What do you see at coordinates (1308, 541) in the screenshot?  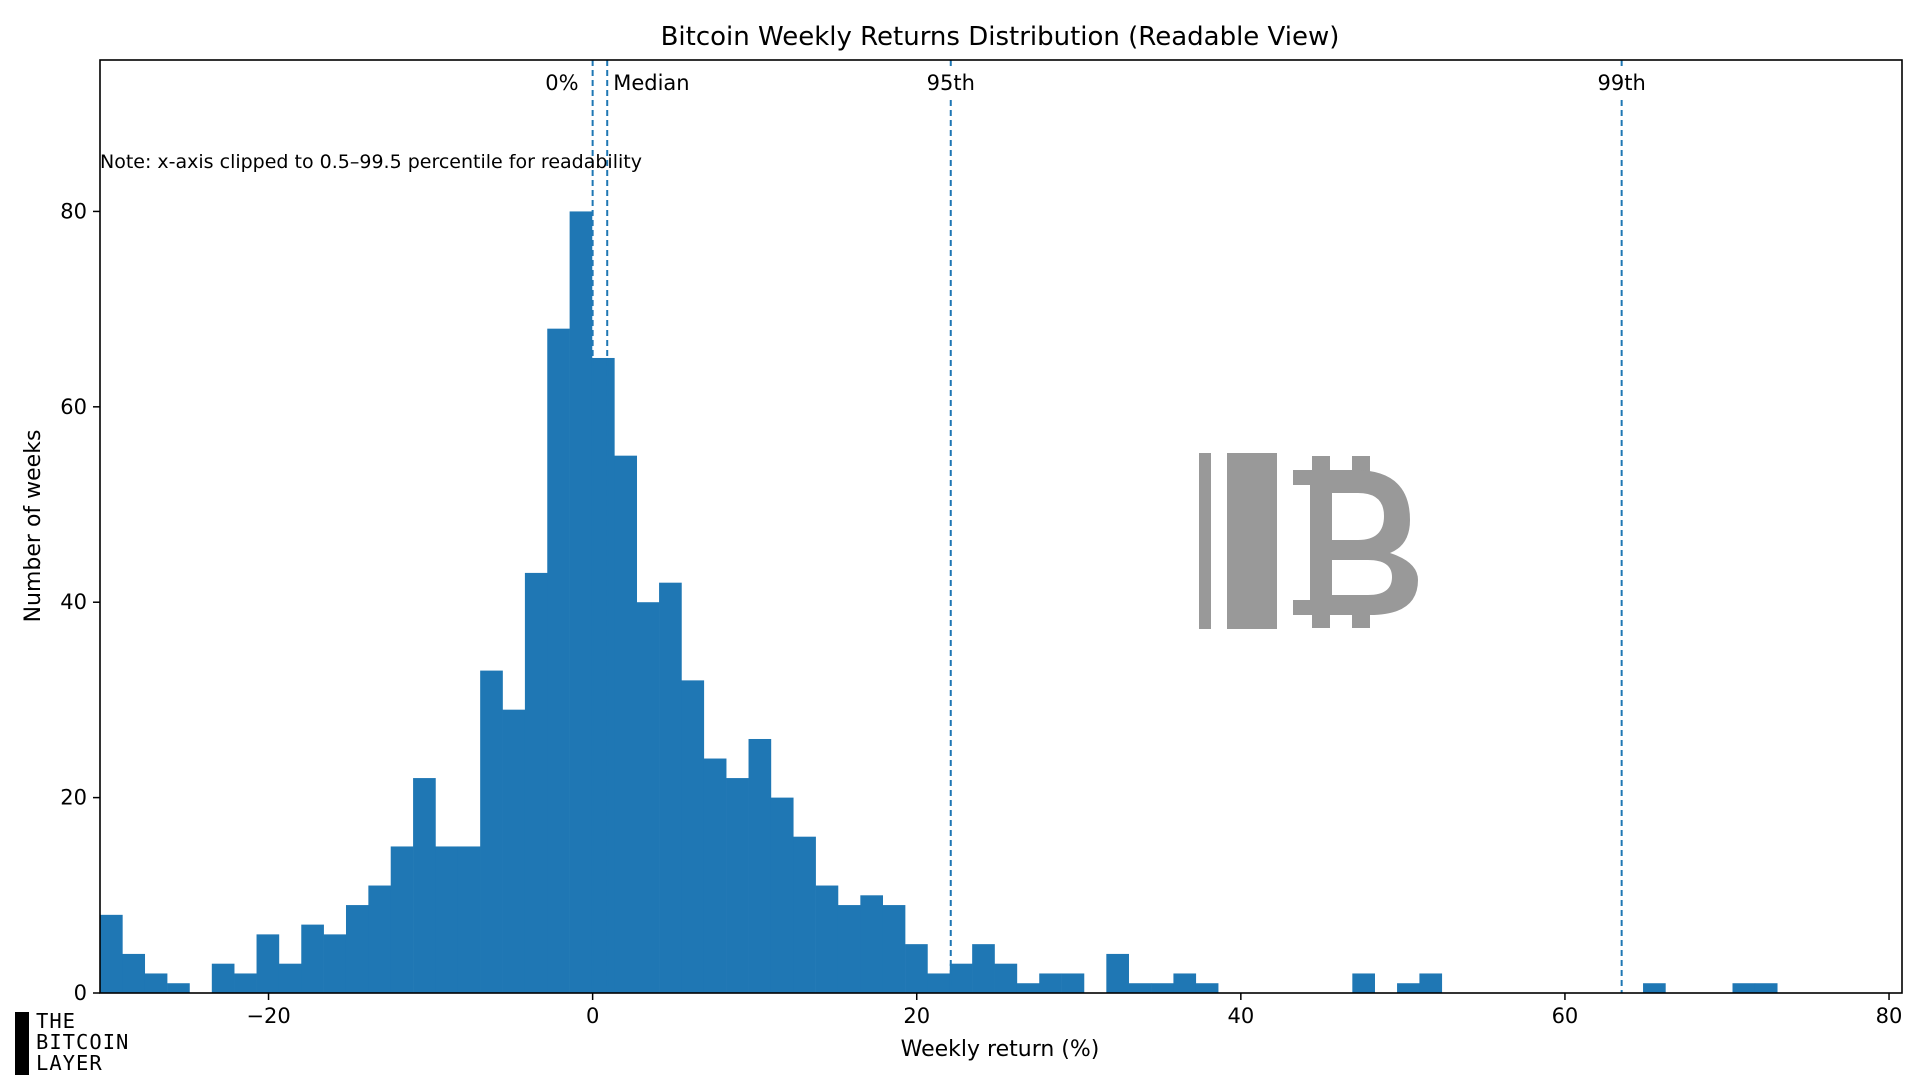 I see `bitcoin-layer-watermark-icon` at bounding box center [1308, 541].